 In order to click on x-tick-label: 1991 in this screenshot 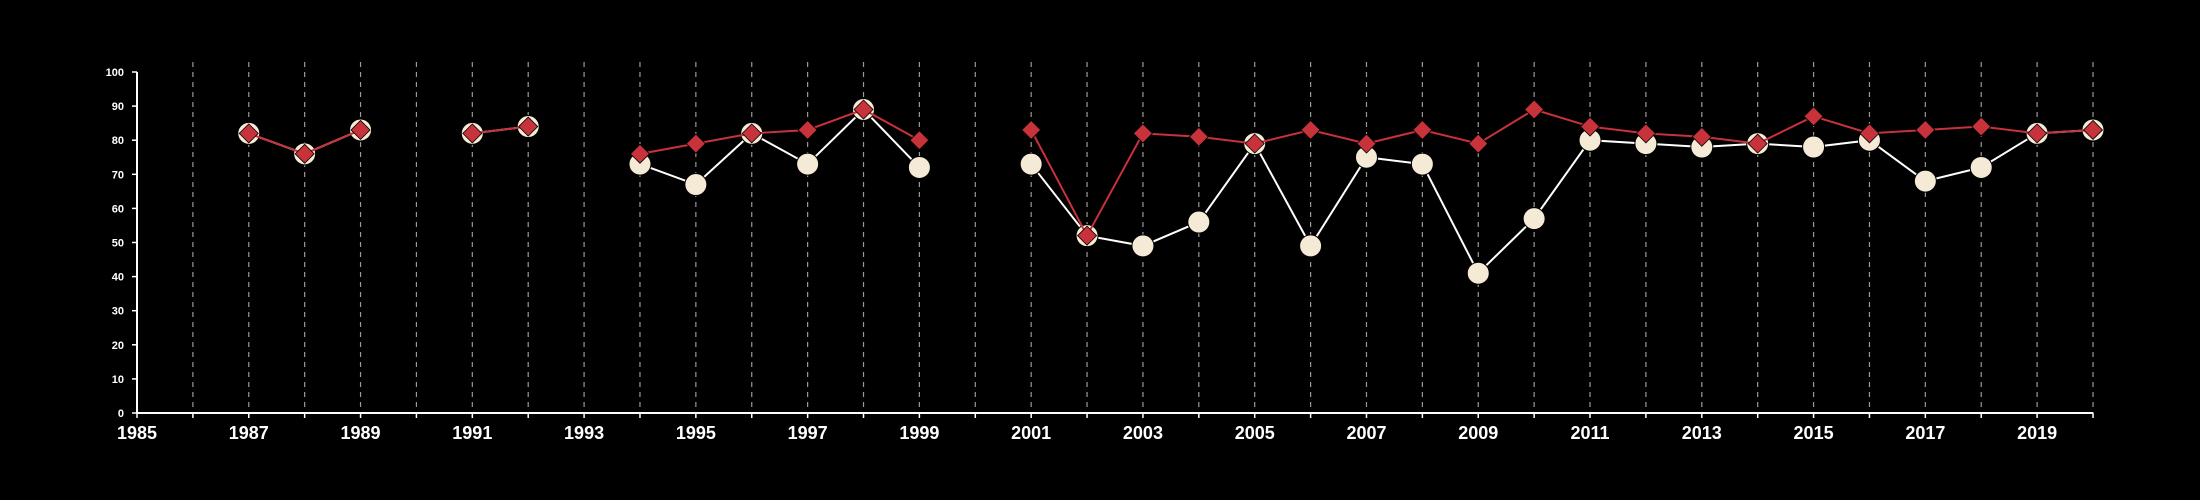, I will do `click(472, 433)`.